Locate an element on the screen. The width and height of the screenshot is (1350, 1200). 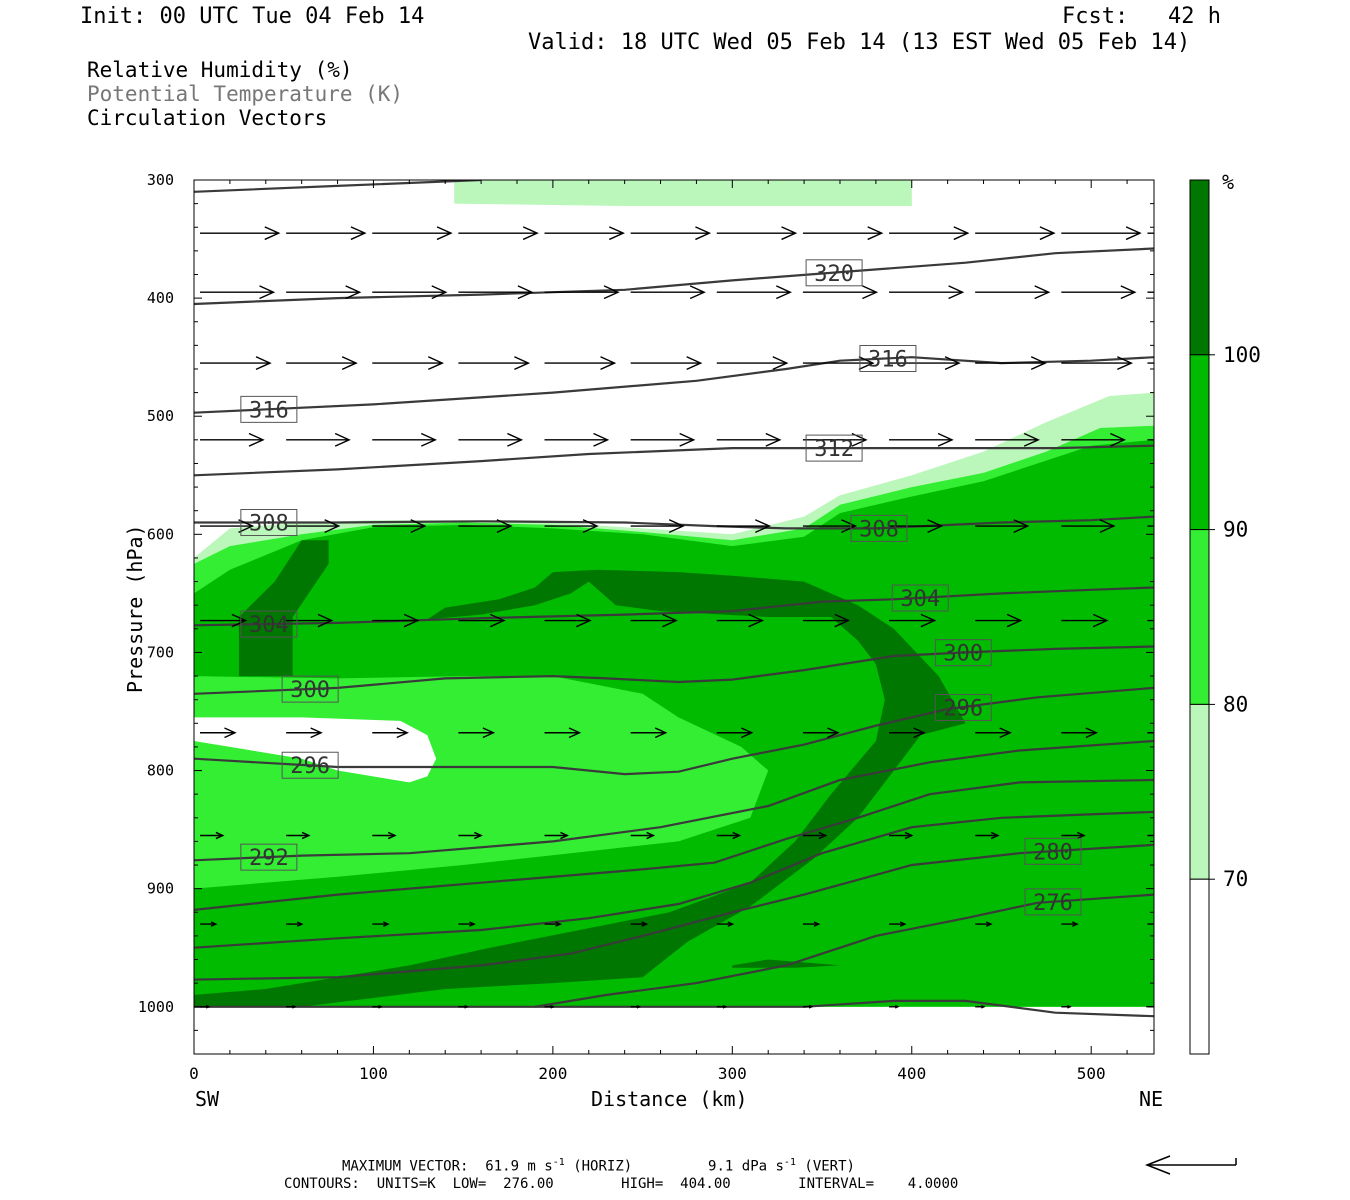
field-label-theta: Potential Temperature (K) is located at coordinates (245, 94).